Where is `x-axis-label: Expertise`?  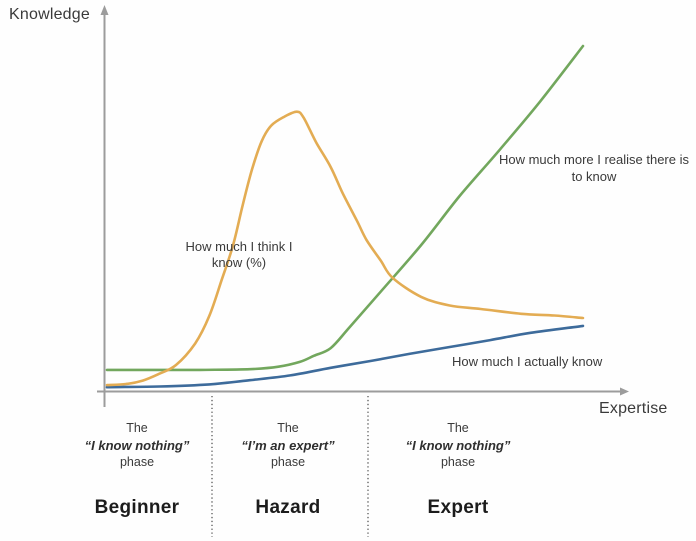 x-axis-label: Expertise is located at coordinates (633, 408).